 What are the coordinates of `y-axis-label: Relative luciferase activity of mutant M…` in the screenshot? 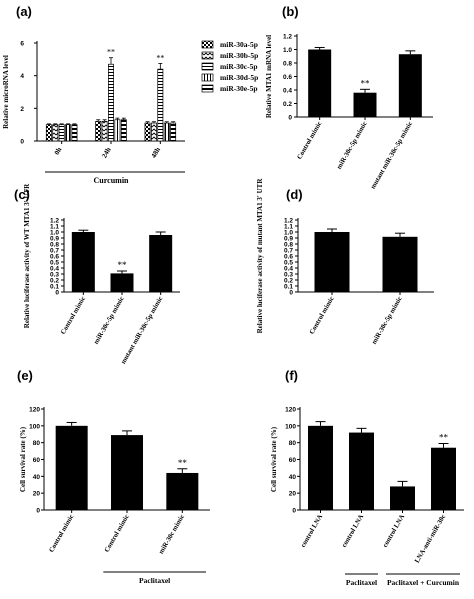 It's located at (260, 256).